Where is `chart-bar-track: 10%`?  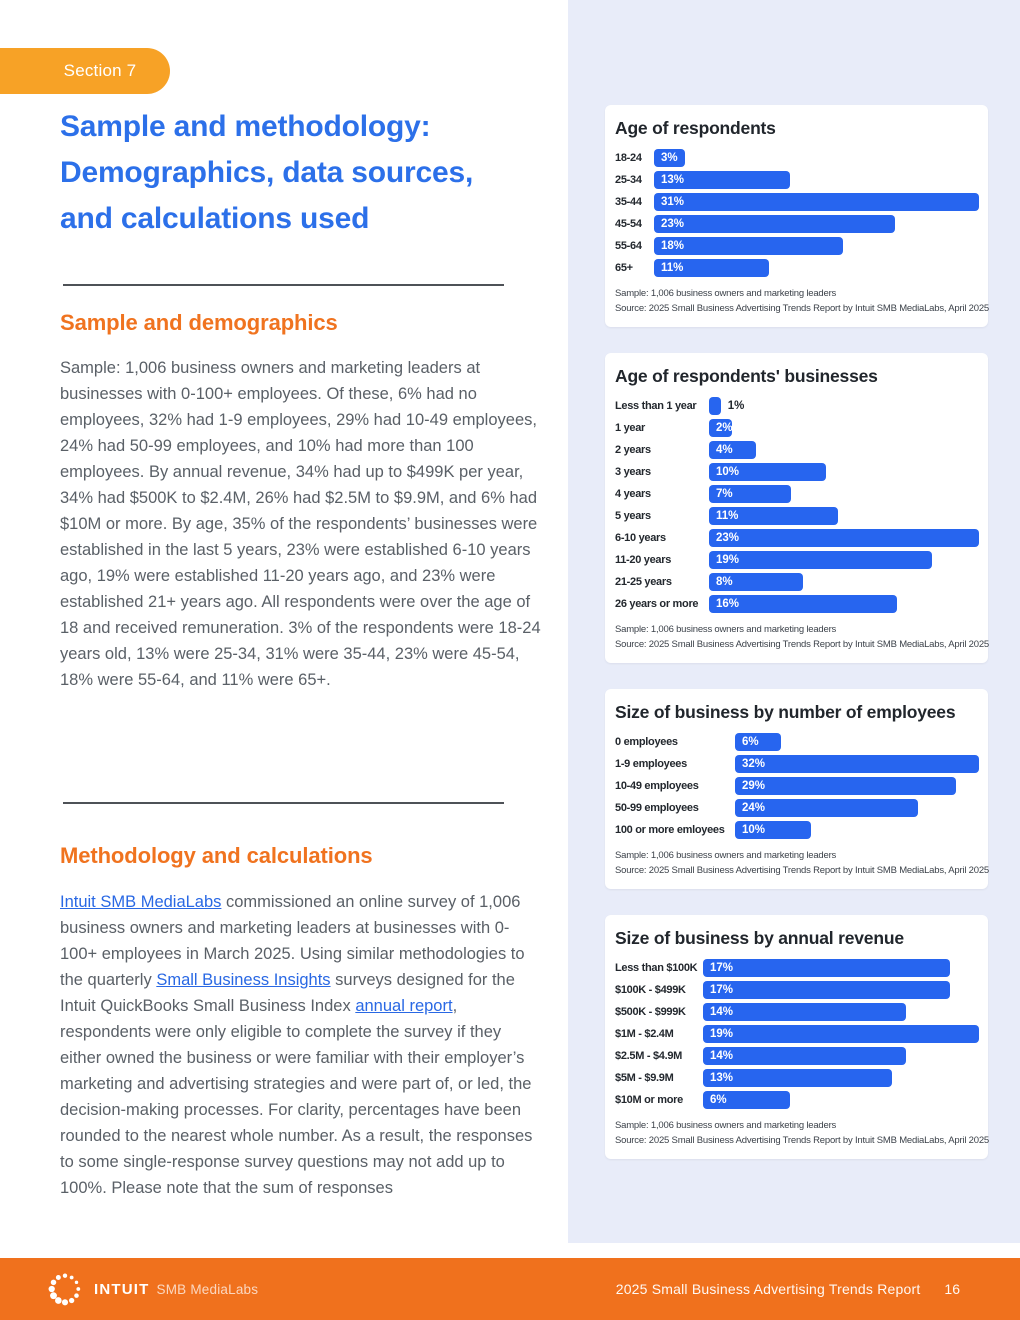
chart-bar-track: 10% is located at coordinates (857, 830).